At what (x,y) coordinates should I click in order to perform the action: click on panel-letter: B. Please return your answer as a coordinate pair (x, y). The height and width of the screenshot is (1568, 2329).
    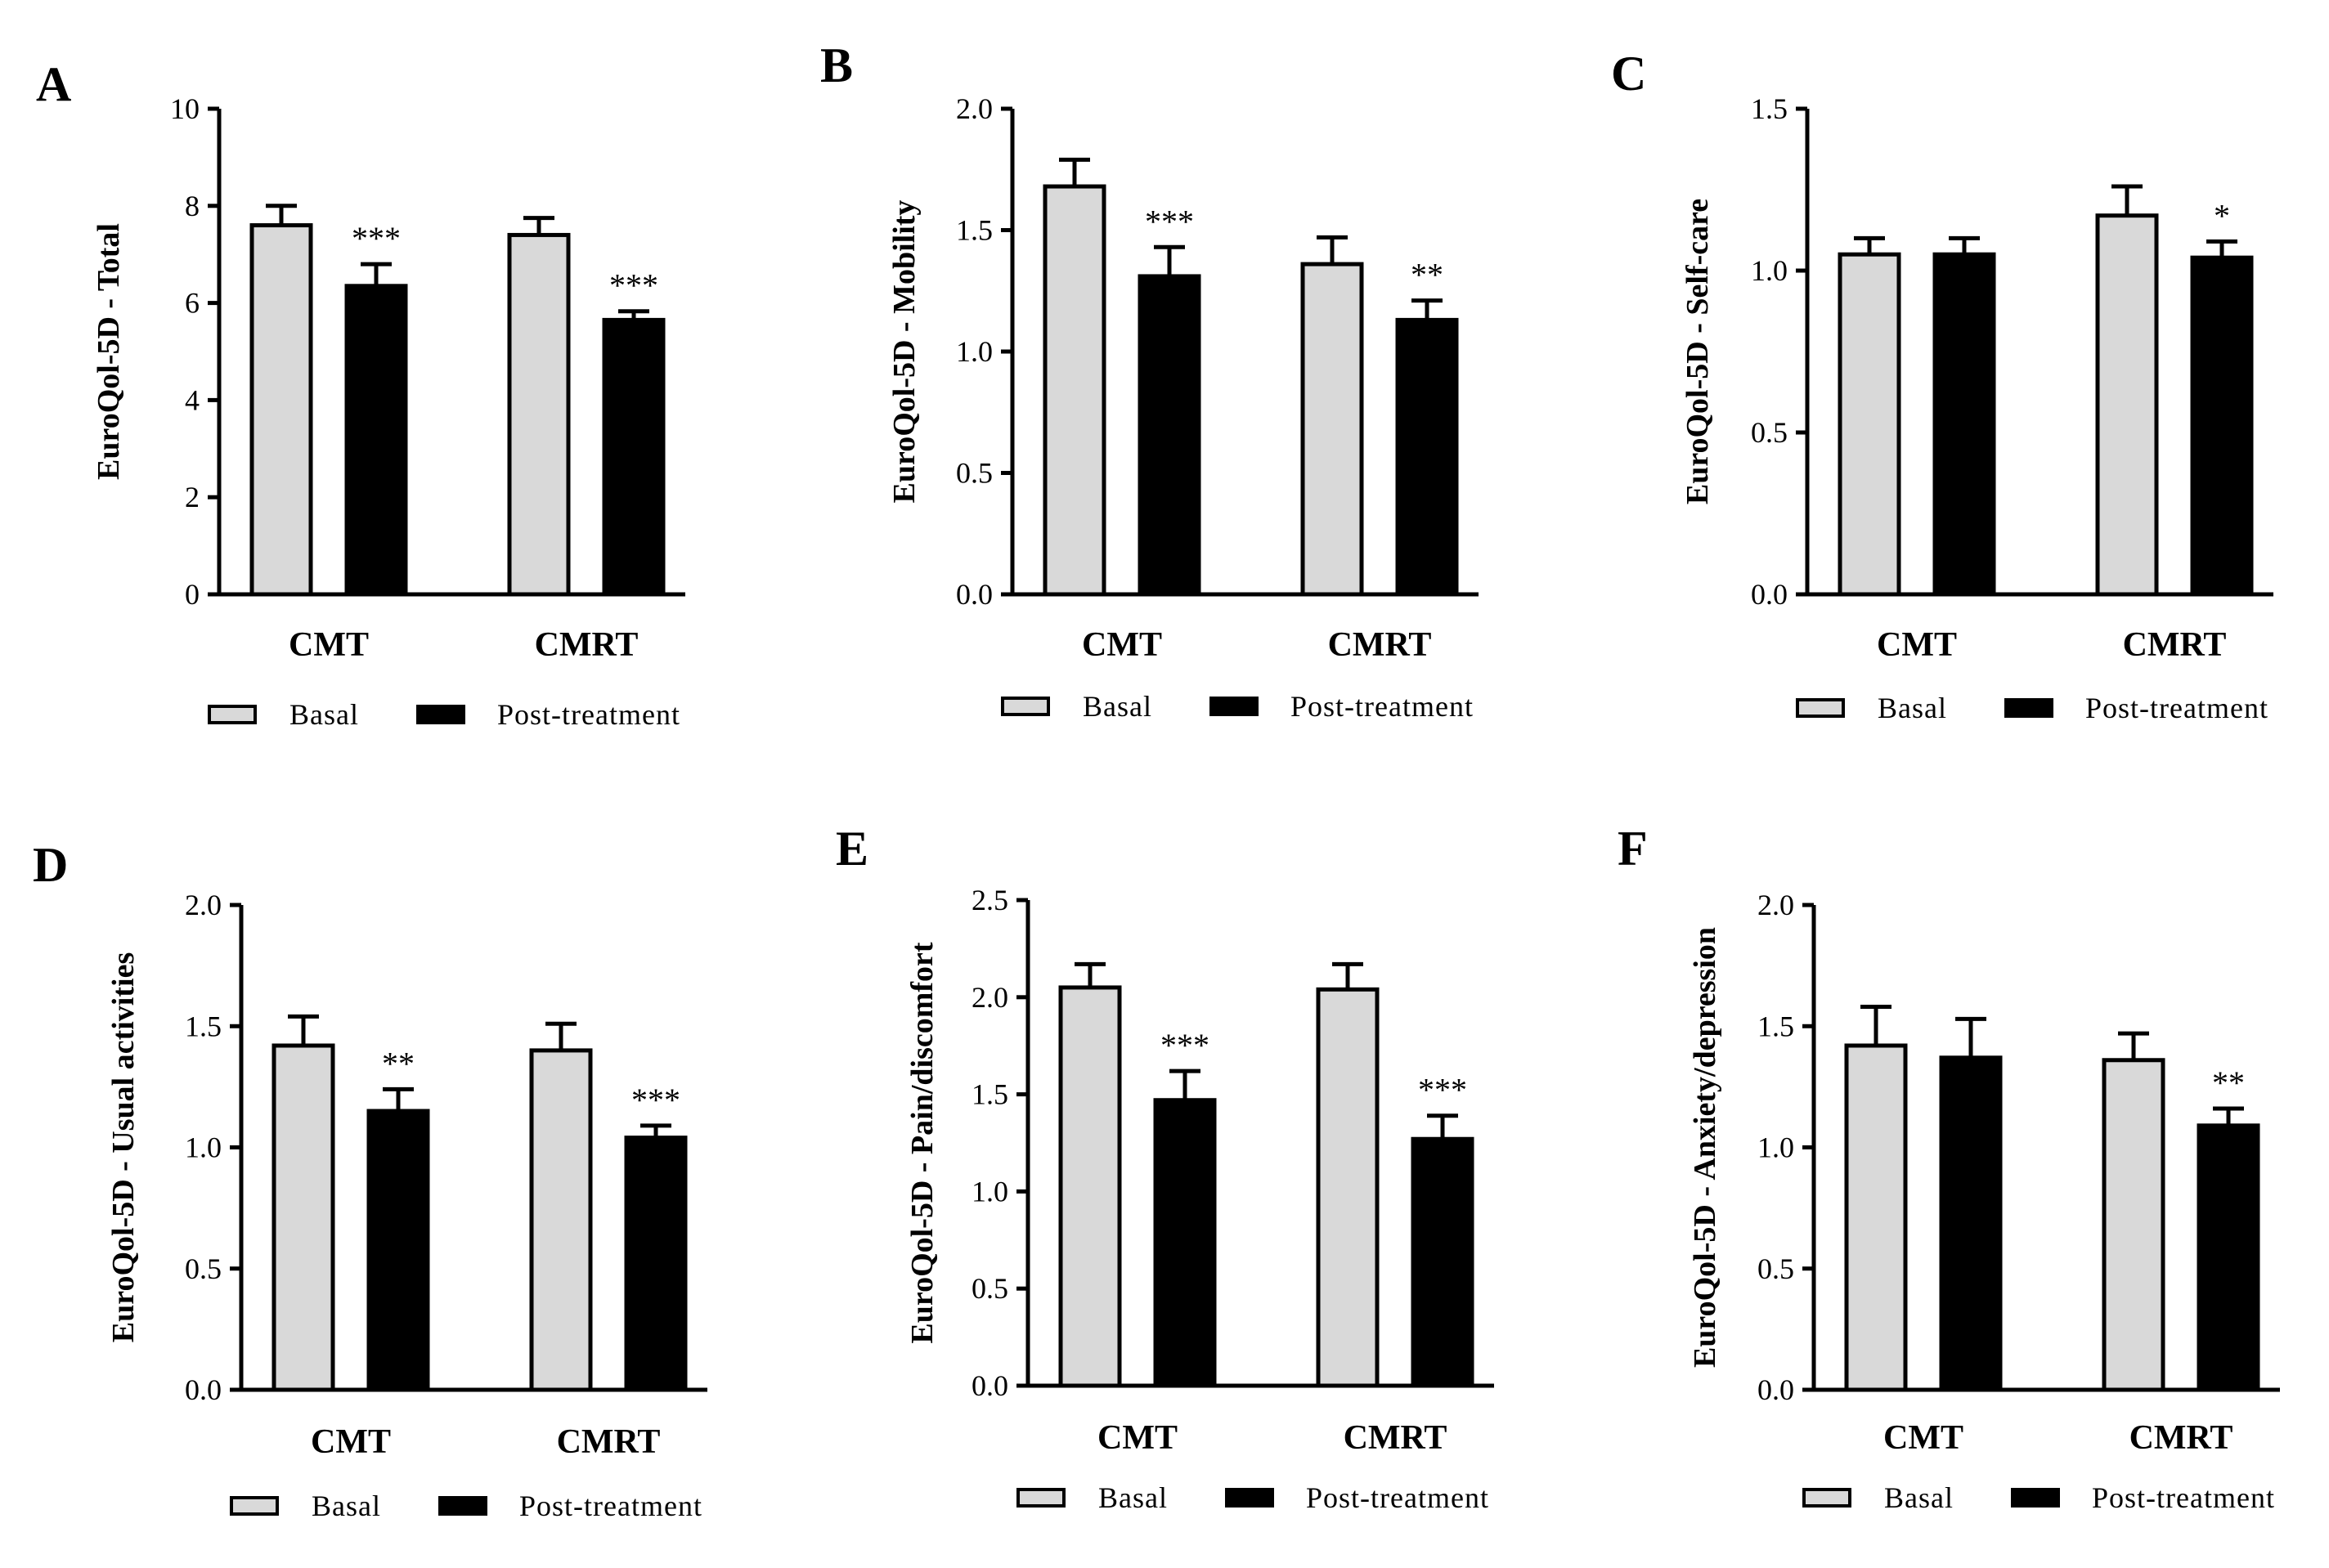
    Looking at the image, I should click on (836, 65).